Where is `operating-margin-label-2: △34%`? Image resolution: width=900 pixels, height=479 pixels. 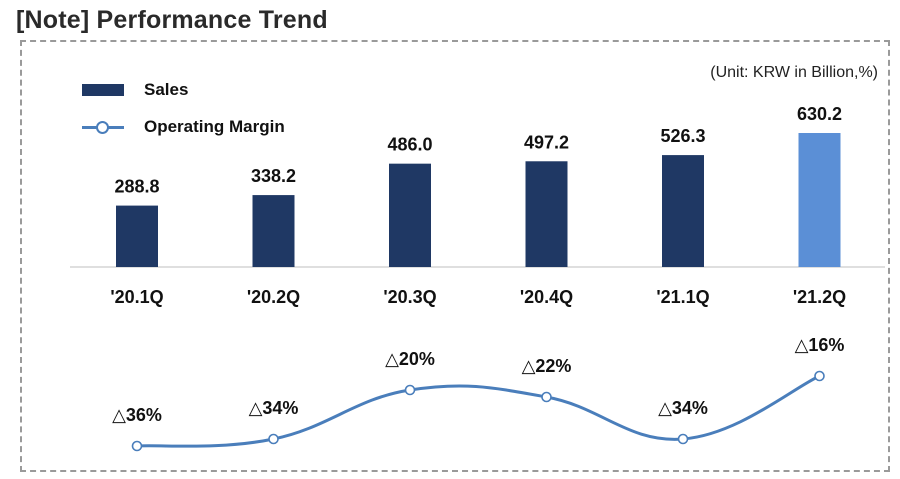 operating-margin-label-2: △34% is located at coordinates (274, 408).